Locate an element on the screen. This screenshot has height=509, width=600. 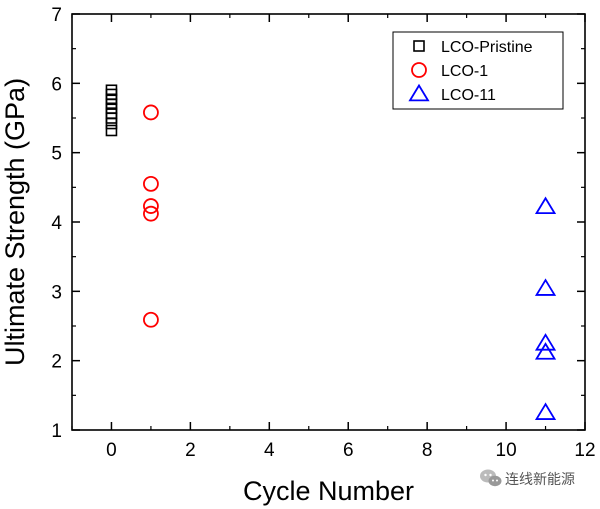
watermark: 连线新能源 is located at coordinates (527, 478).